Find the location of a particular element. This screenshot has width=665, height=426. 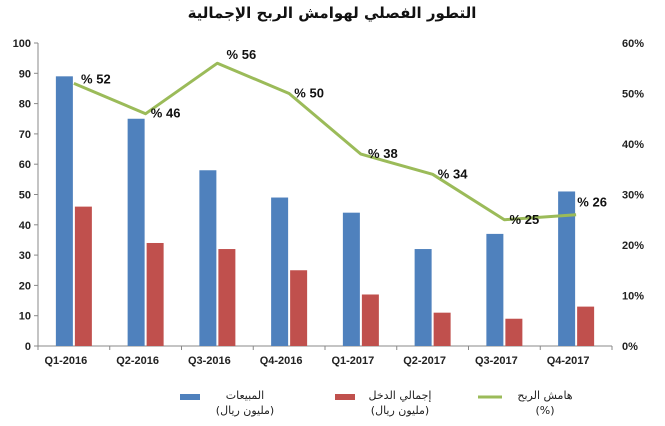

legend-label: هامش الربح is located at coordinates (544, 395).